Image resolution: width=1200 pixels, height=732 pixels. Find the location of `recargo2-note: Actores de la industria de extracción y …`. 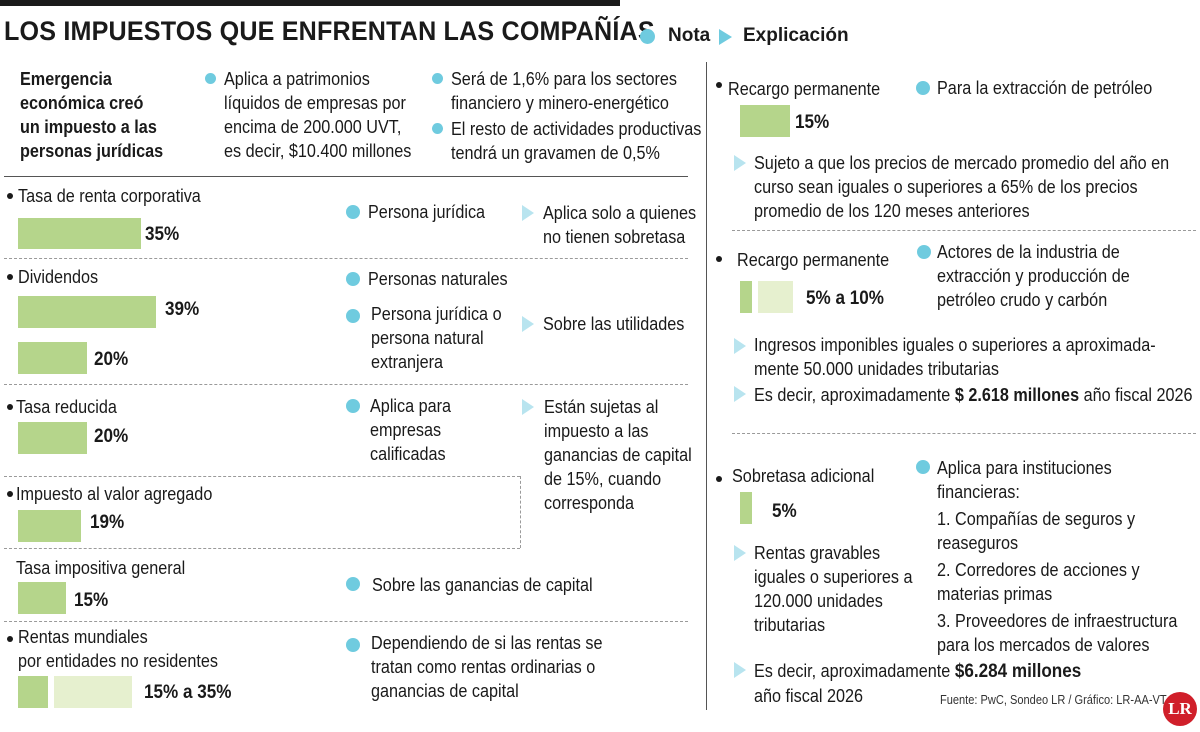

recargo2-note: Actores de la industria de extracción y … is located at coordinates (1044, 276).